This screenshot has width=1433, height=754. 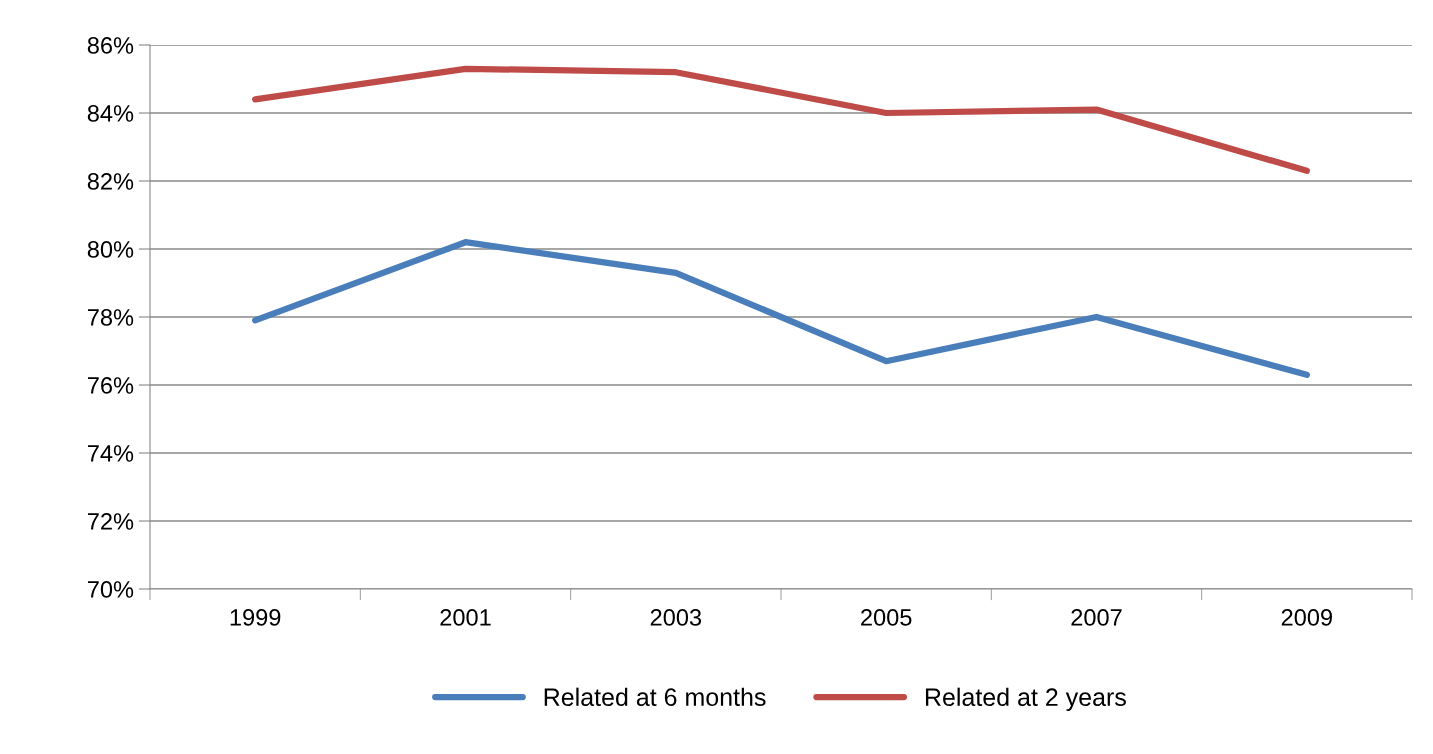 What do you see at coordinates (255, 617) in the screenshot?
I see `x-tick-label: 1999` at bounding box center [255, 617].